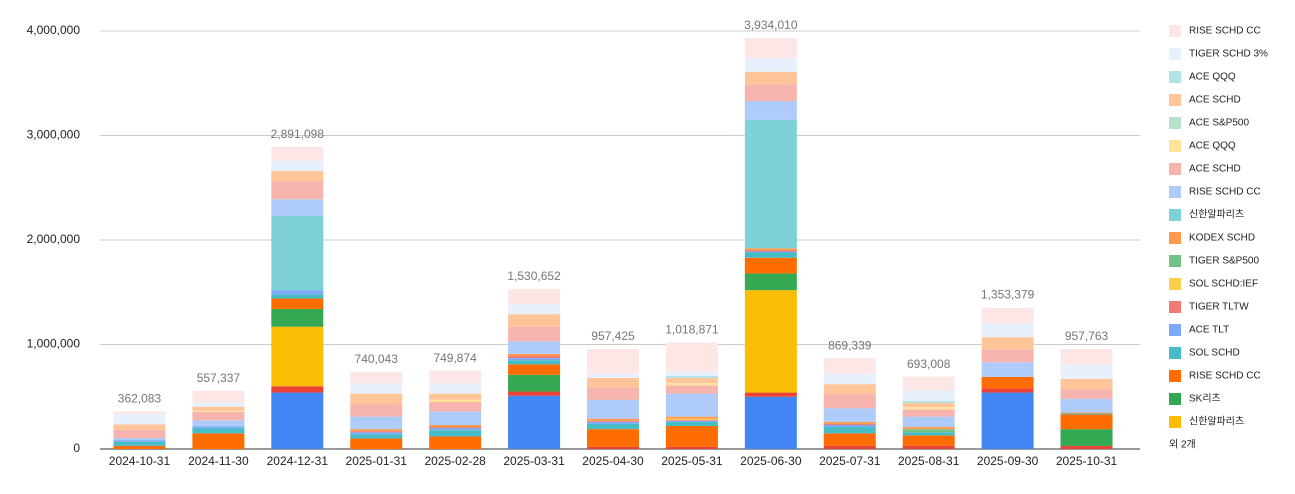 Image resolution: width=1295 pixels, height=494 pixels. What do you see at coordinates (1008, 295) in the screenshot?
I see `total-label: 1,353,379` at bounding box center [1008, 295].